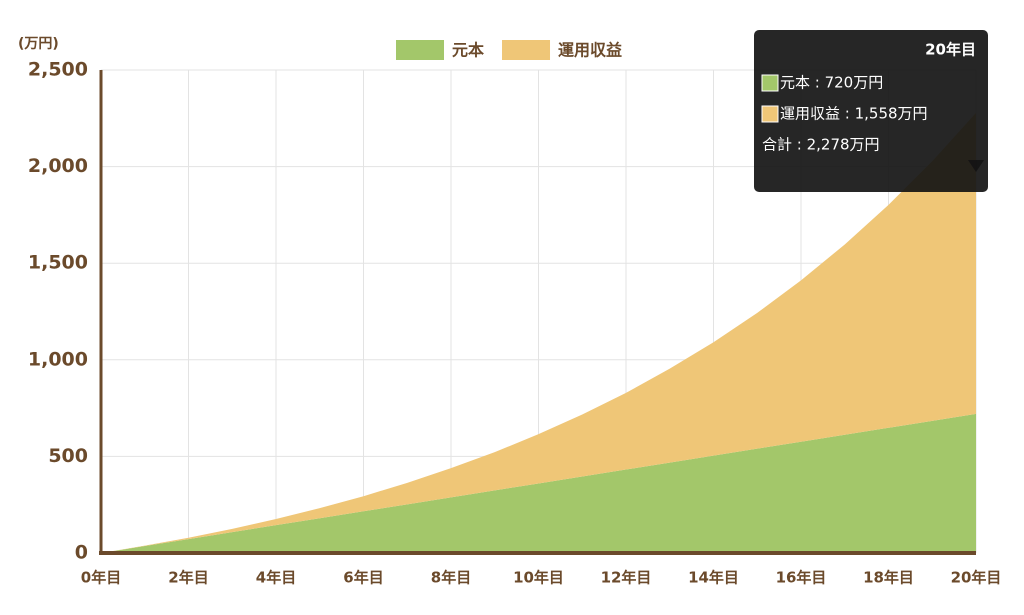 The image size is (1024, 615). I want to click on x-tick-label: 14年目, so click(713, 578).